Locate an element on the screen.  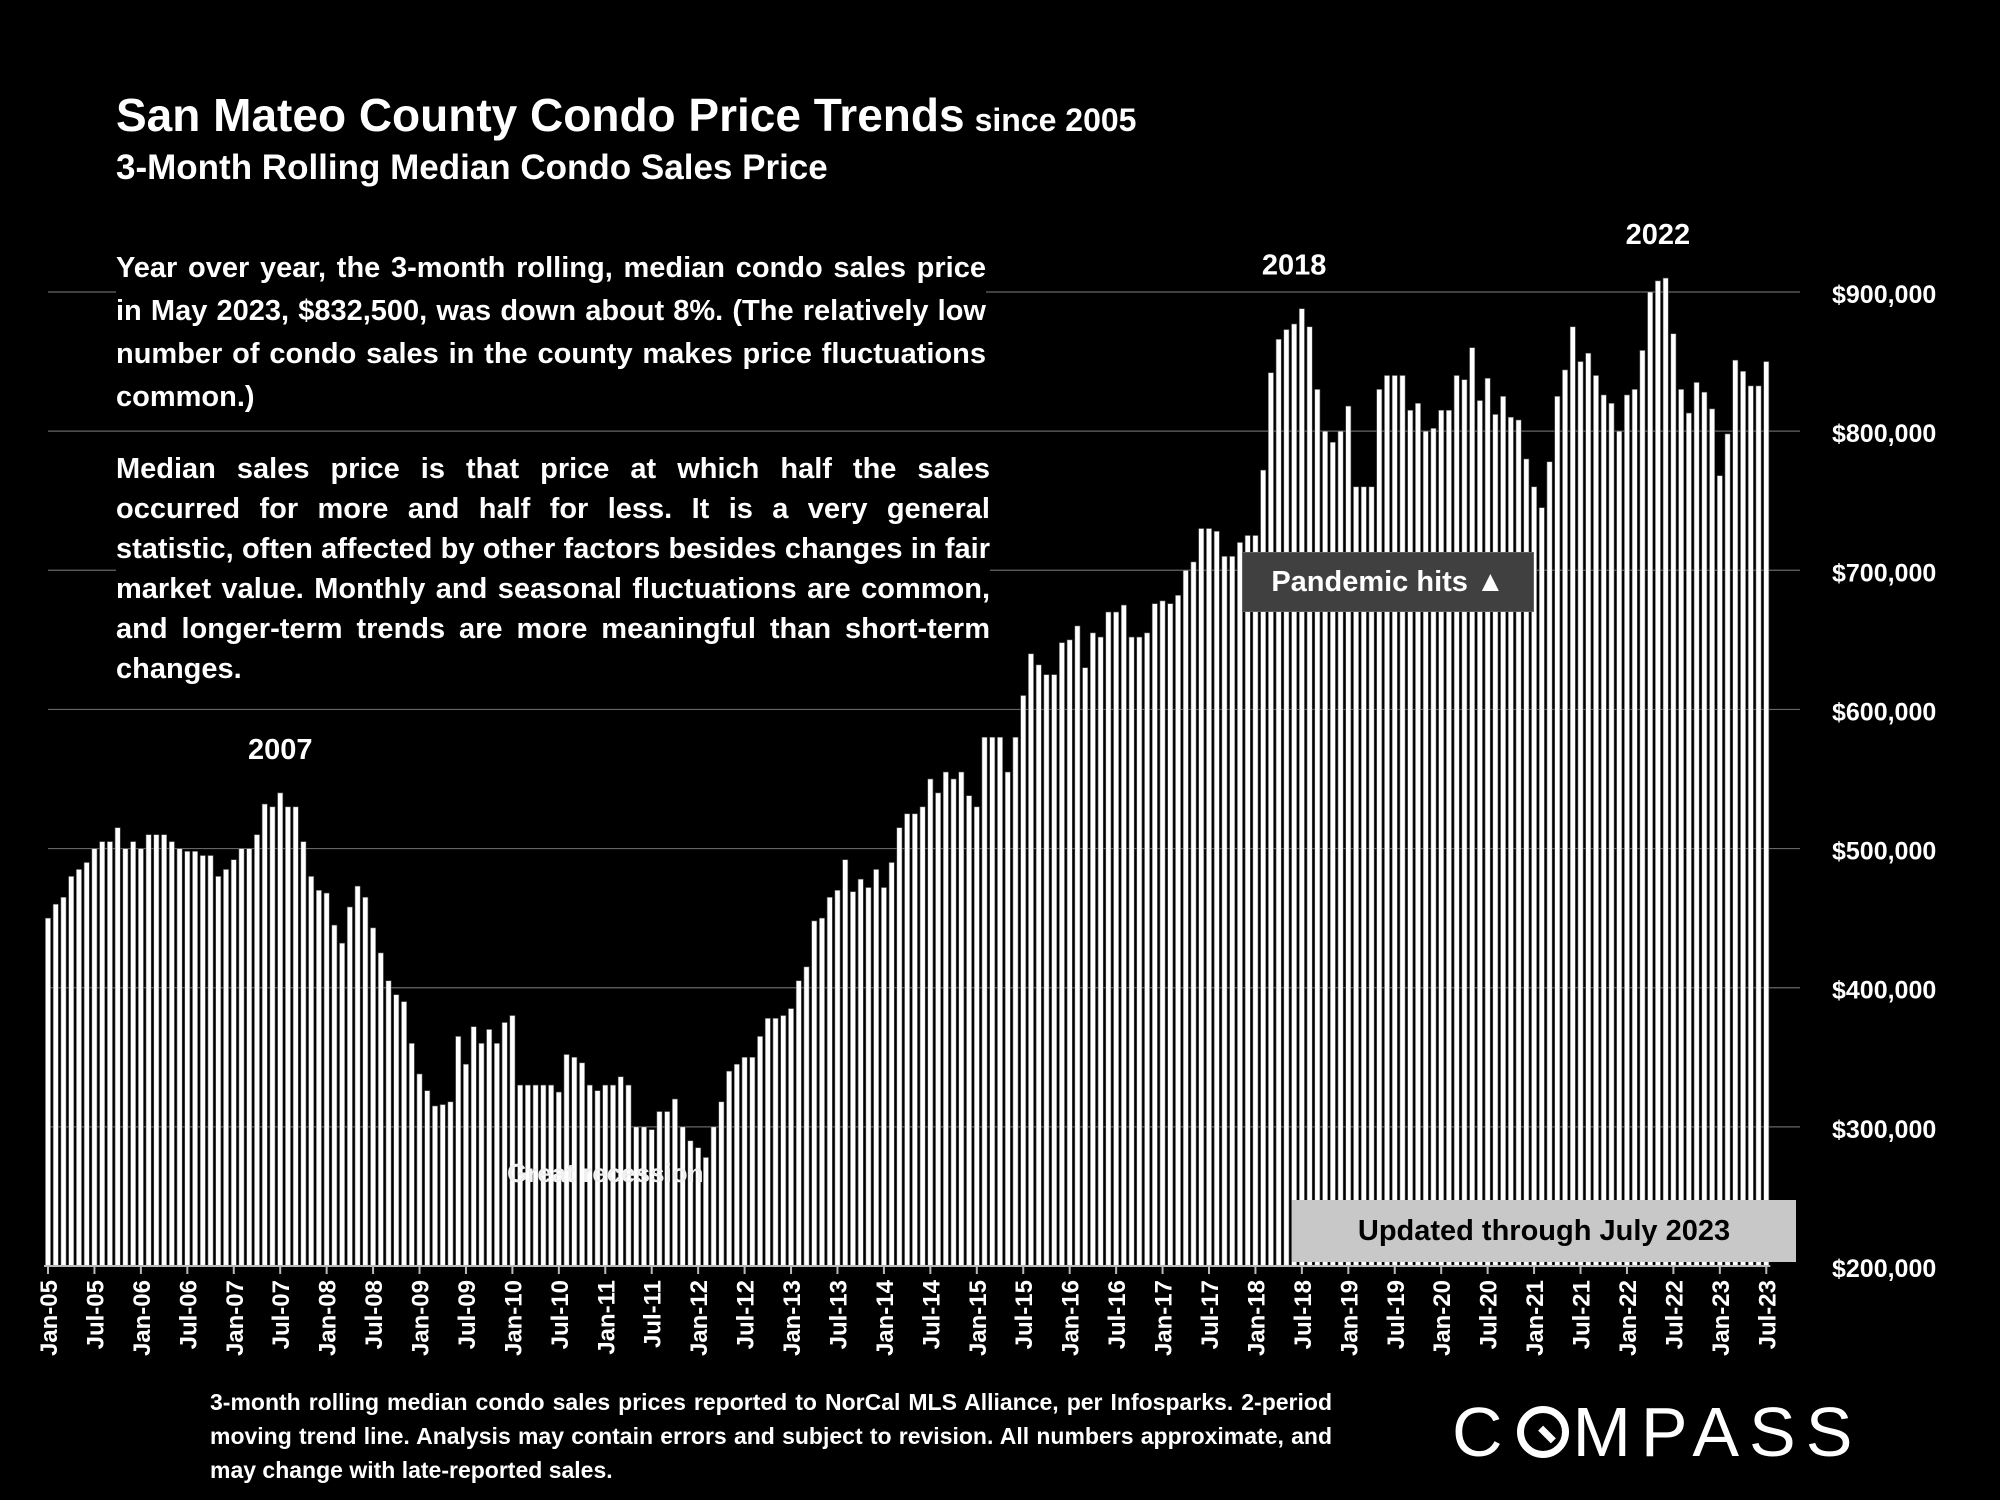
x-tick-label: Jul-11 is located at coordinates (653, 1314).